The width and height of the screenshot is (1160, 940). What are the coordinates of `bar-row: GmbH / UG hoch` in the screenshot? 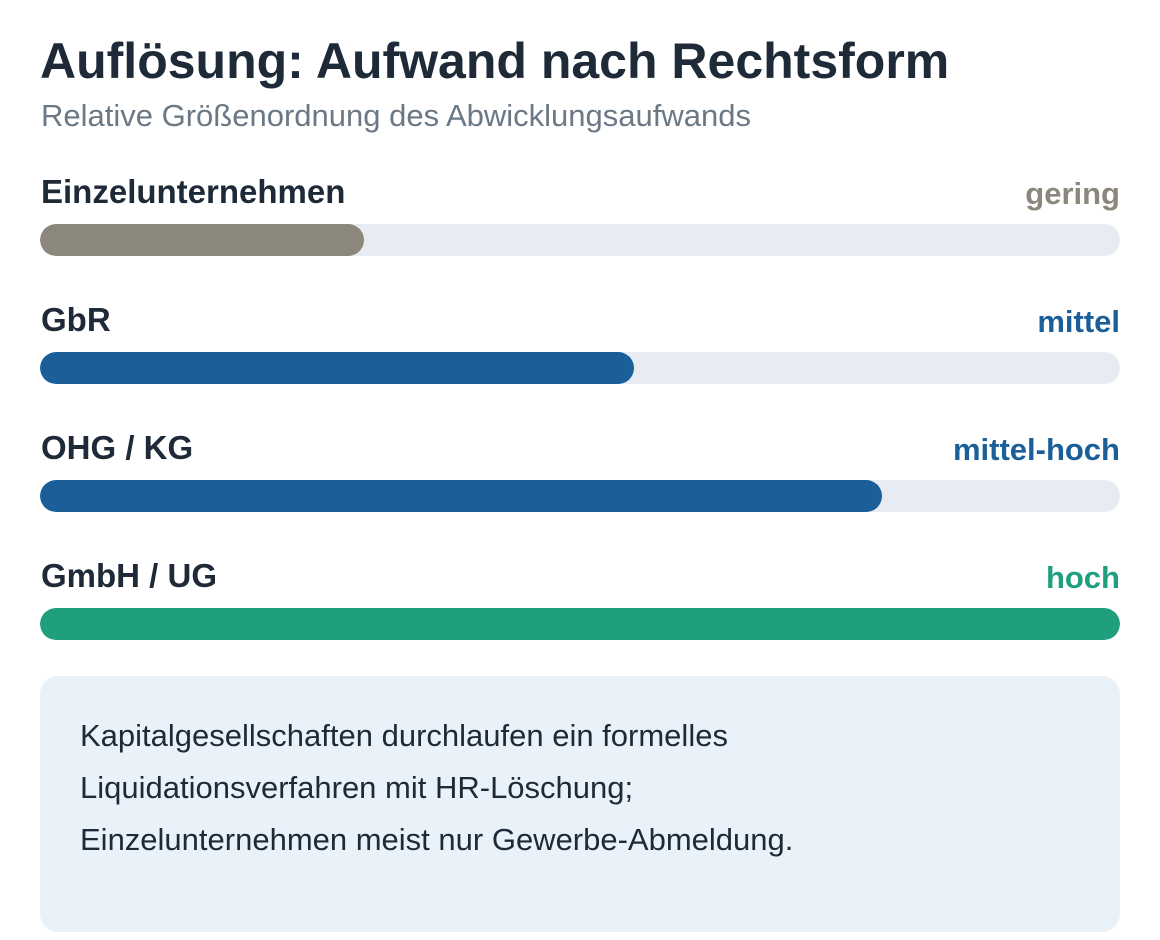 It's located at (580, 612).